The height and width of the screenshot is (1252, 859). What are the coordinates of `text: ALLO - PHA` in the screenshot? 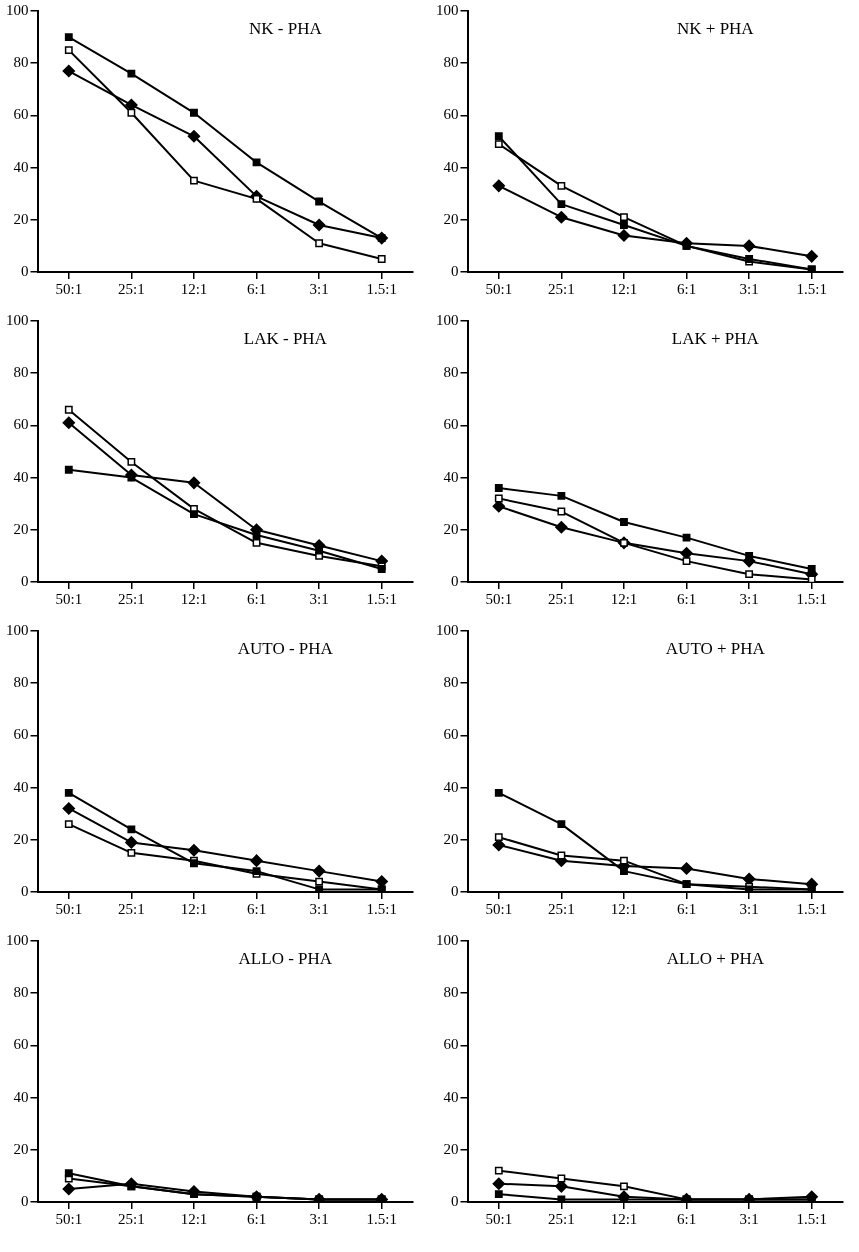 It's located at (285, 958).